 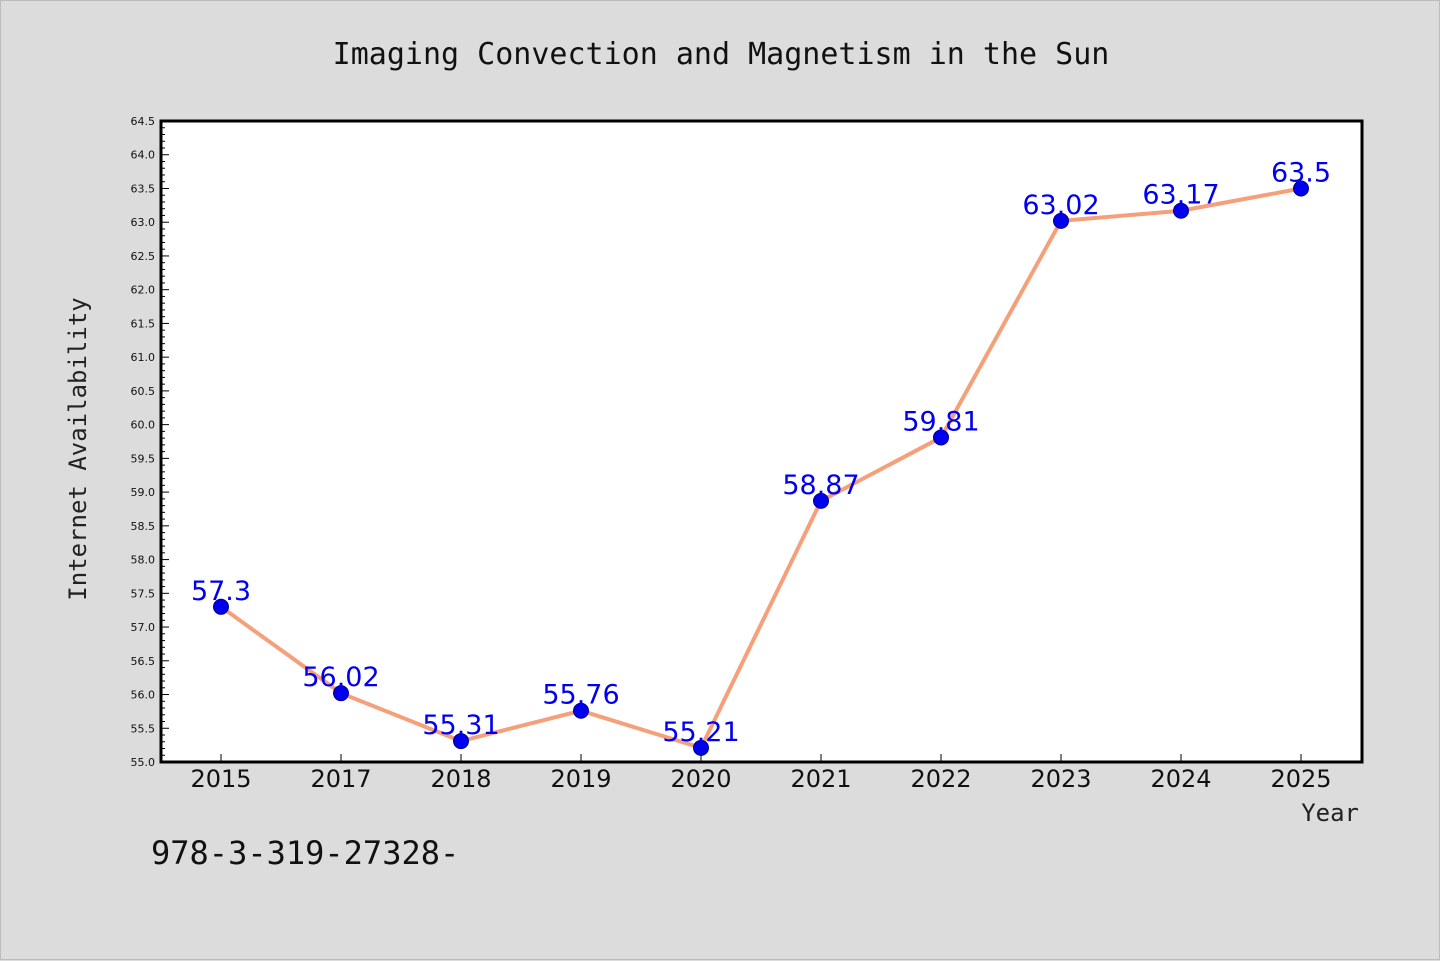 I want to click on y-tick-label: 63.5, so click(x=143, y=188).